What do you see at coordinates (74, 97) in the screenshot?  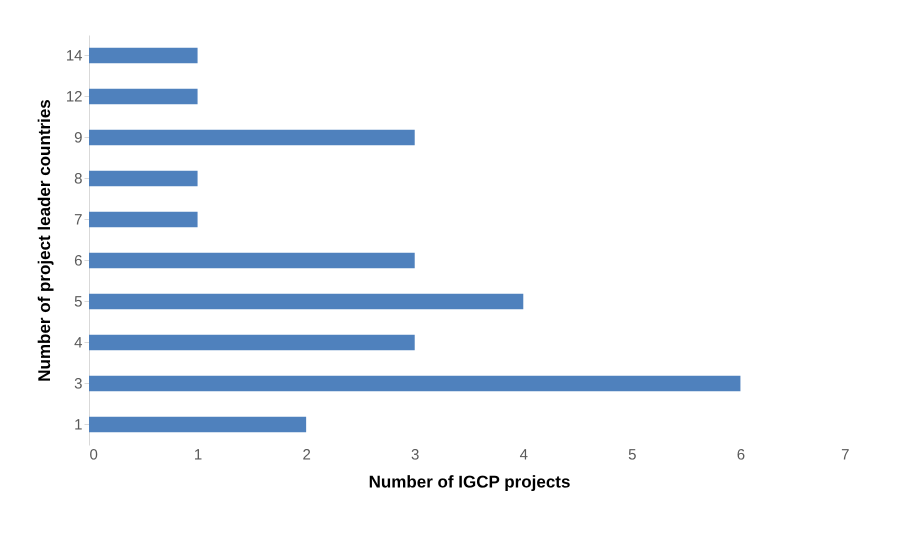 I see `y-tick-label: 12` at bounding box center [74, 97].